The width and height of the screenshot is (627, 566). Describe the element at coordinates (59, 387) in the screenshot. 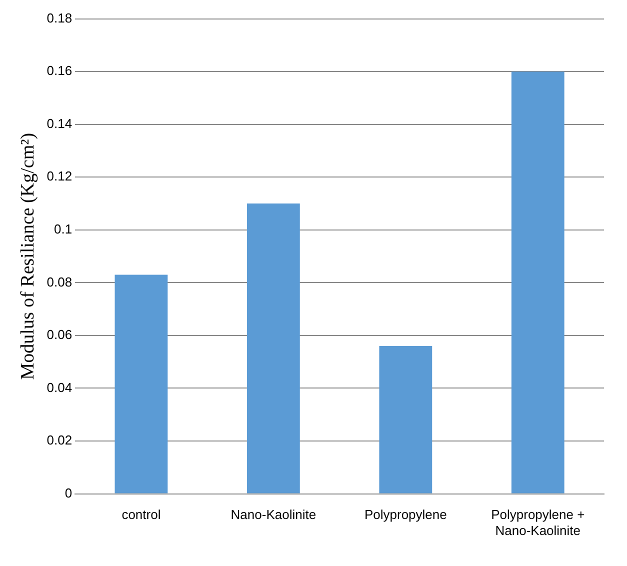

I see `y-tick-label: 0.04` at that location.